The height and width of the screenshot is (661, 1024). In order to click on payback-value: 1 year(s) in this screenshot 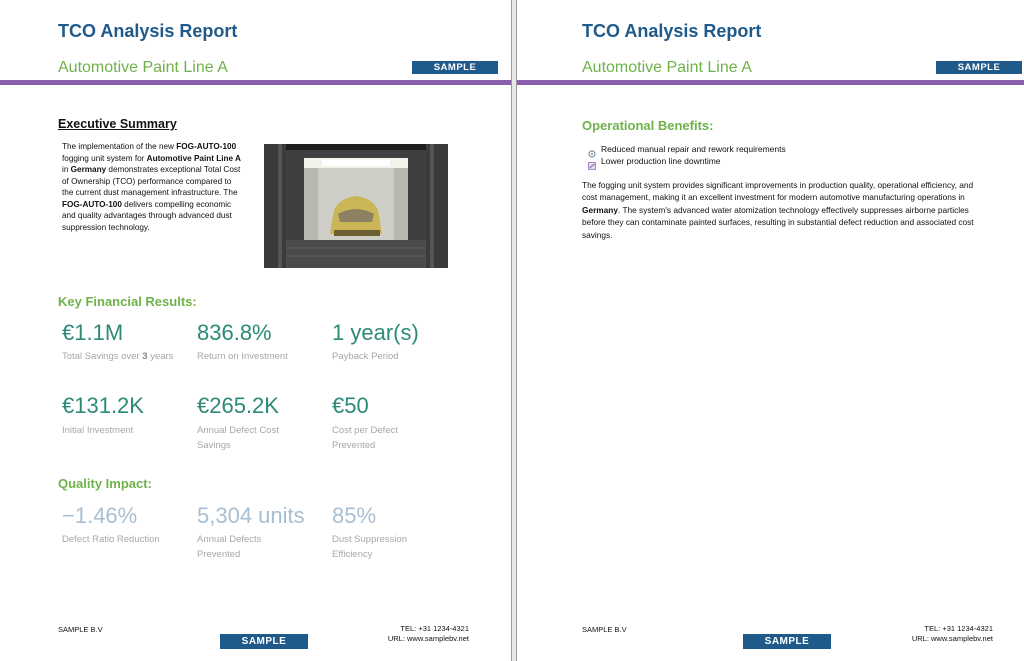, I will do `click(375, 332)`.